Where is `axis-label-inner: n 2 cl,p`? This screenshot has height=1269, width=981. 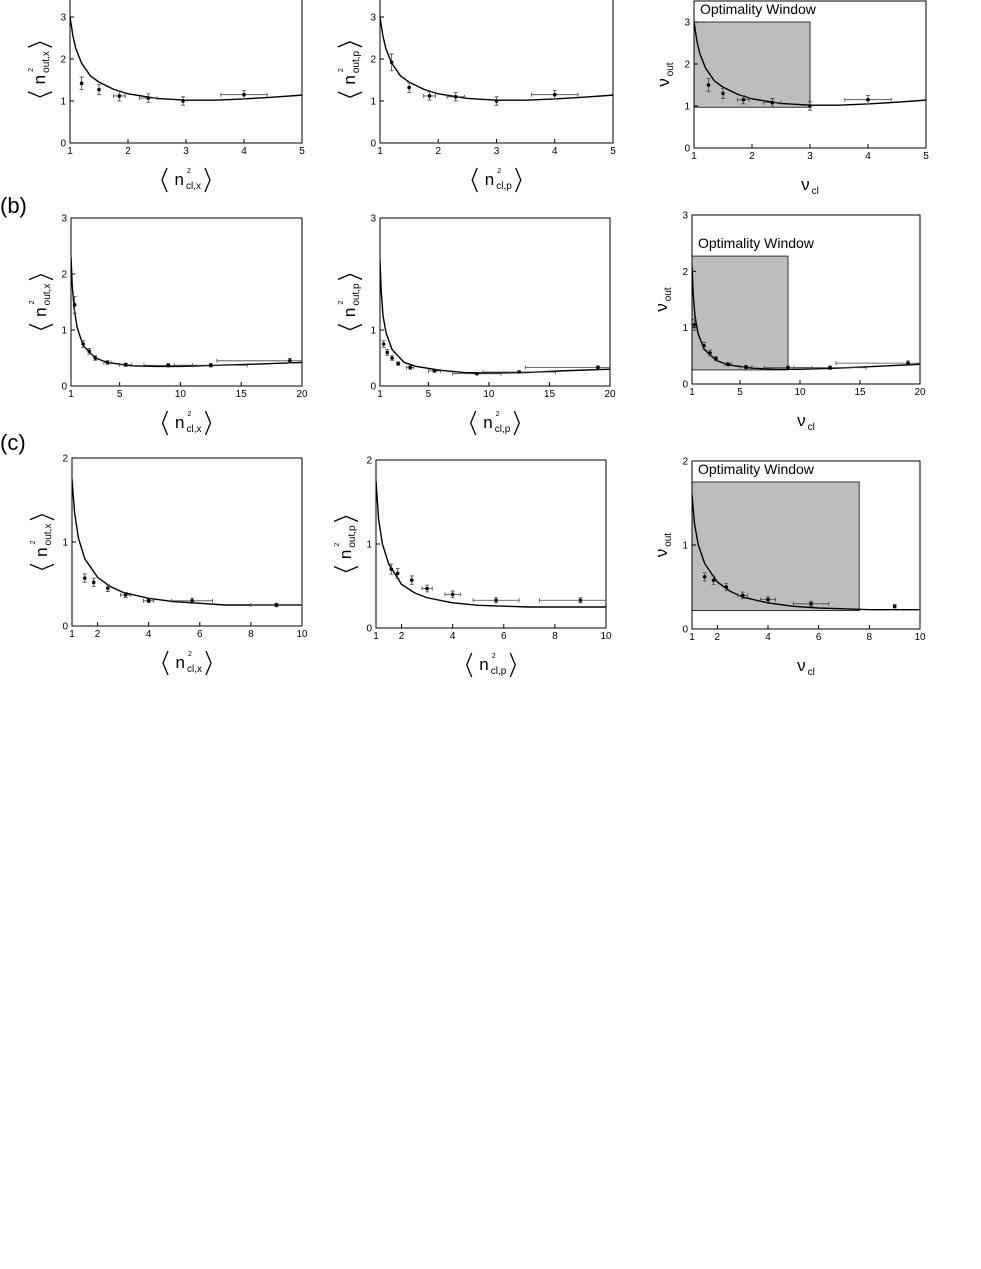 axis-label-inner: n 2 cl,p is located at coordinates (491, 665).